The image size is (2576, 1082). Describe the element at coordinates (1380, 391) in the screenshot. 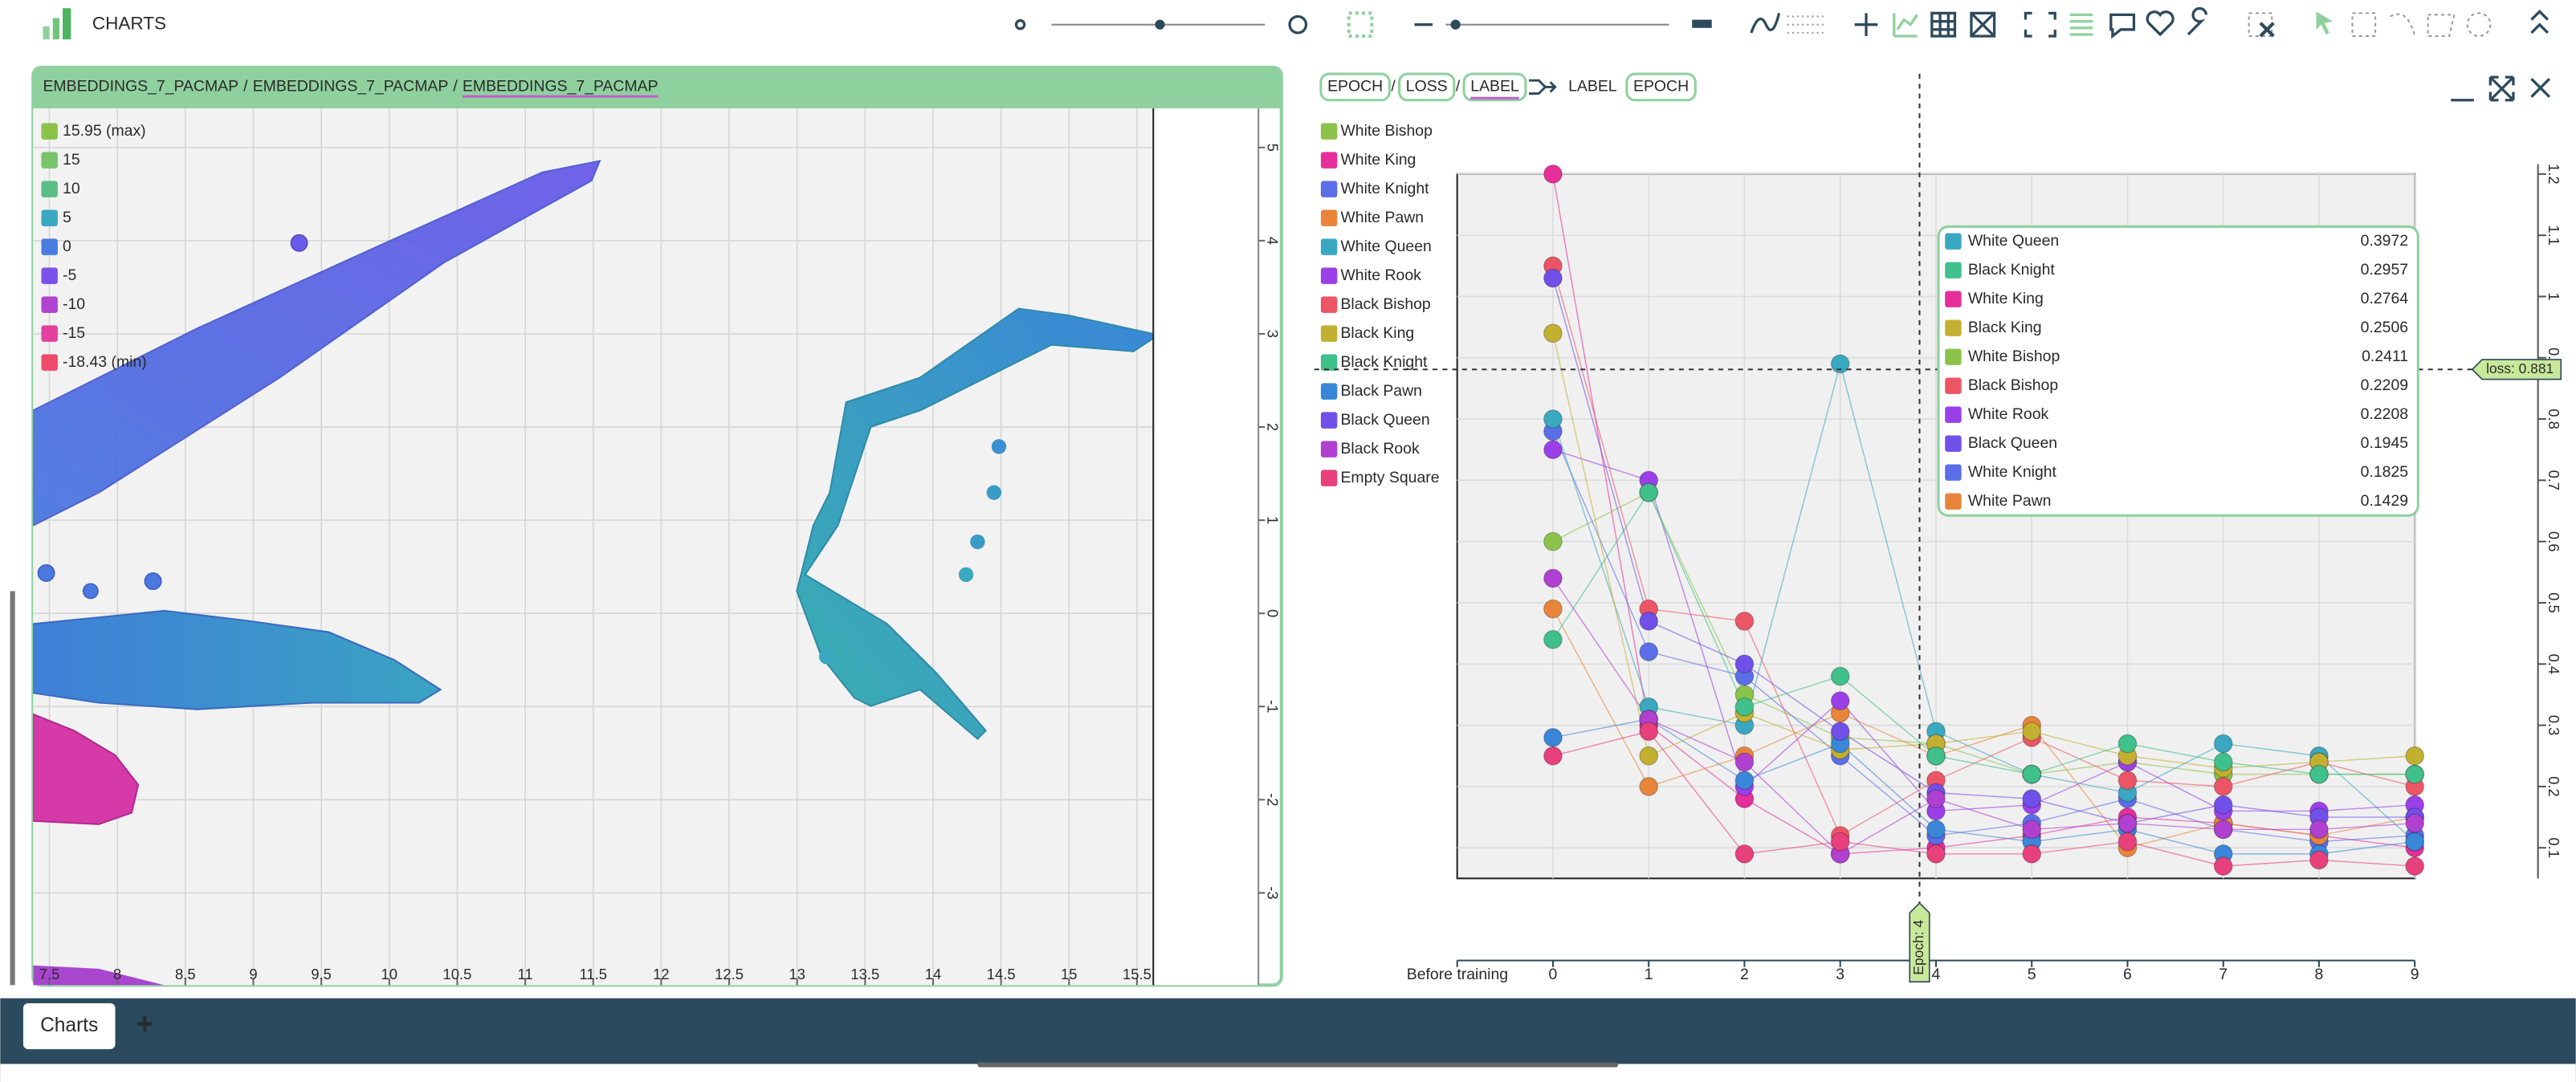

I see `legend-label: Black Pawn` at that location.